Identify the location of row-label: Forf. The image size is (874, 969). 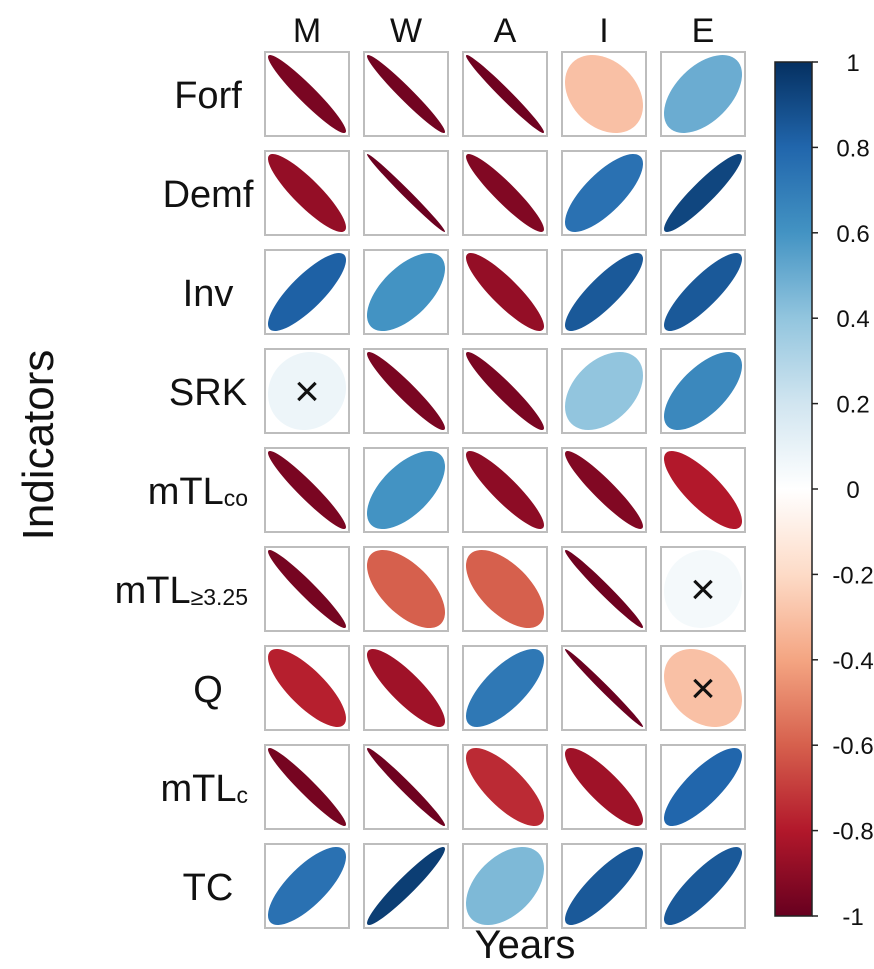
(208, 96).